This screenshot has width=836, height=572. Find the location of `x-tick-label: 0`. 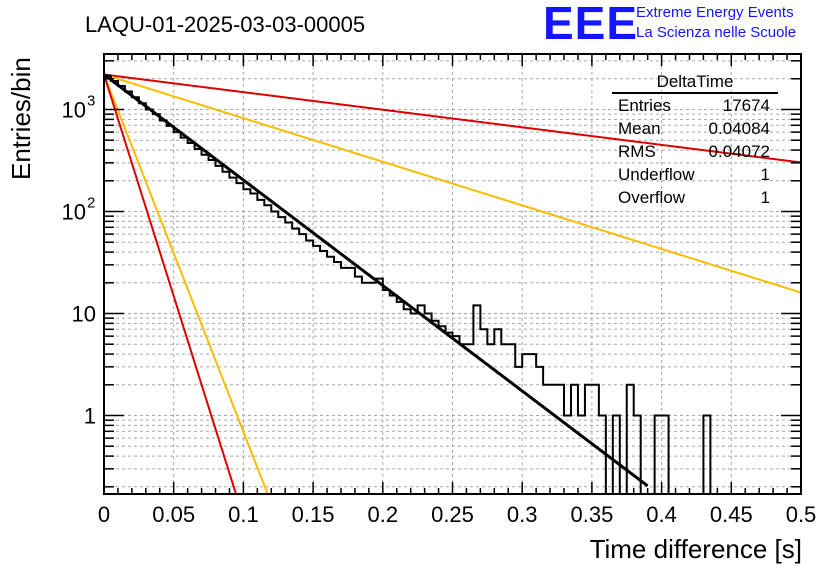

x-tick-label: 0 is located at coordinates (104, 514).